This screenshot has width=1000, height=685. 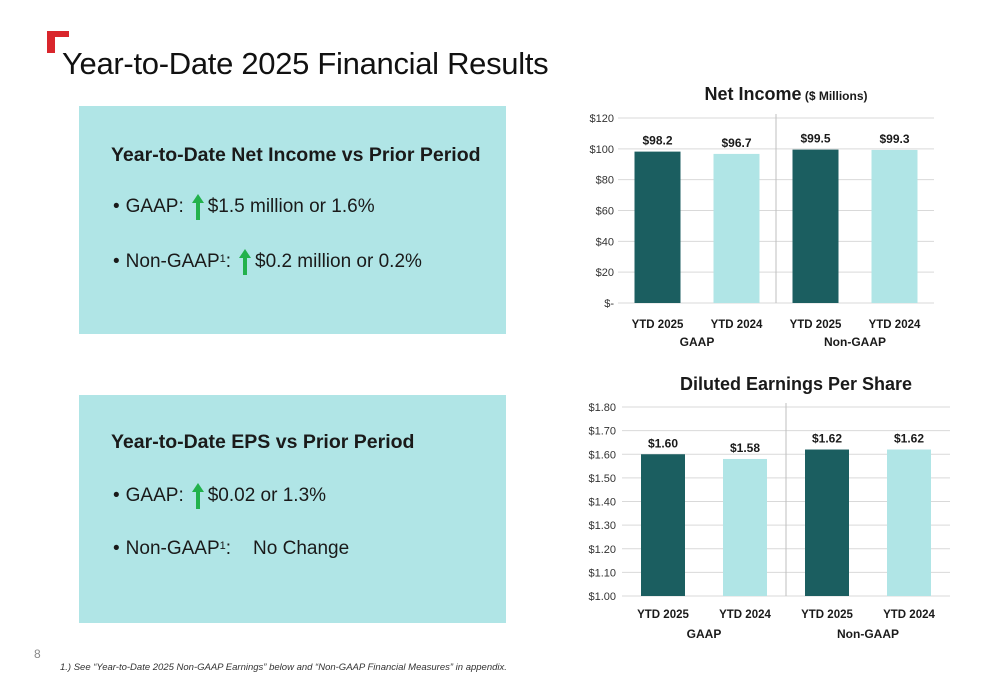 I want to click on y-tick-label: $1.10, so click(x=602, y=573).